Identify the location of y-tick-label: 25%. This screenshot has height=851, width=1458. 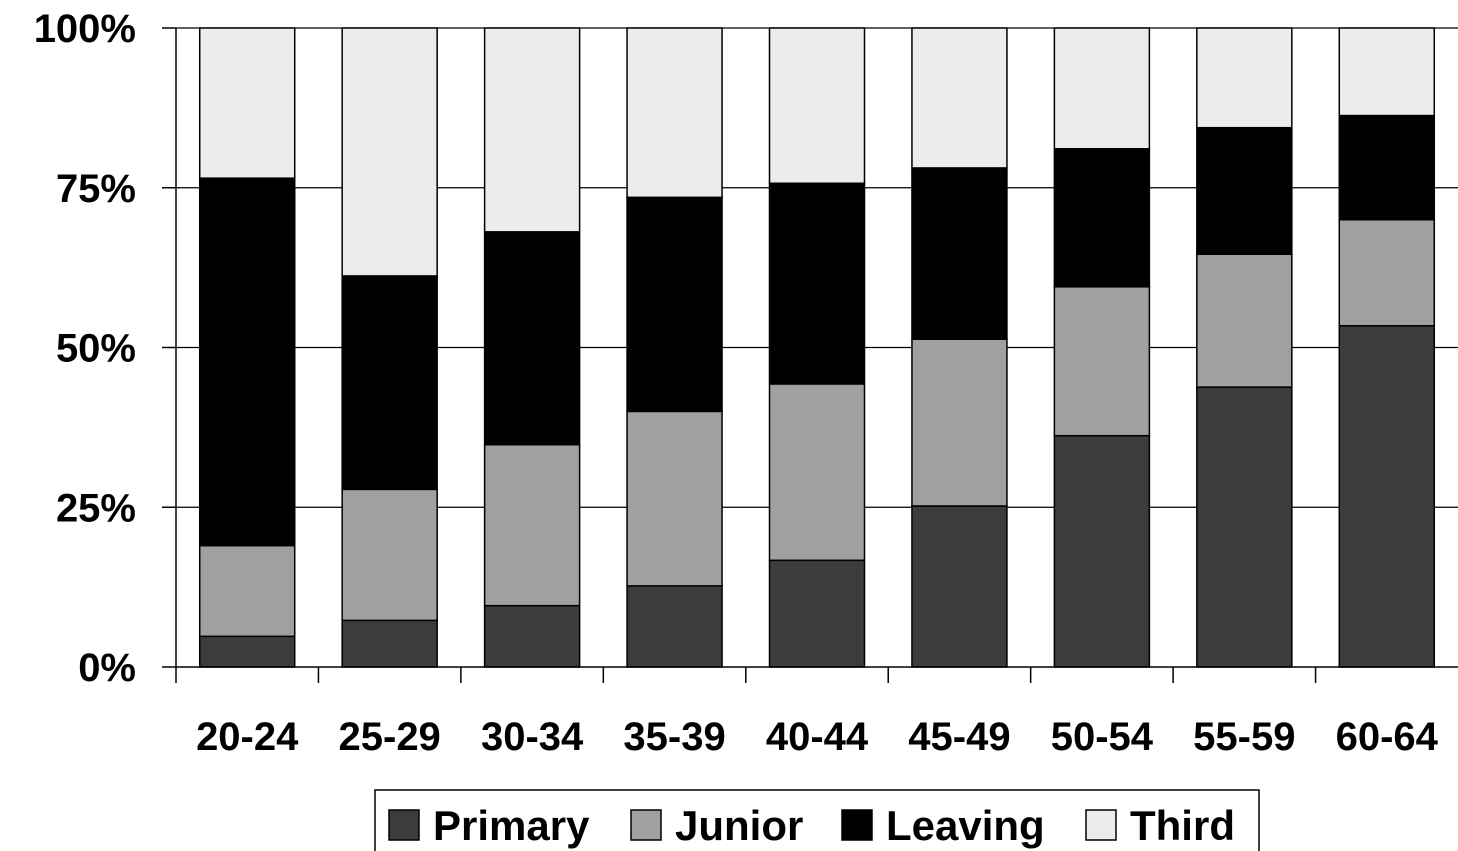
(96, 508).